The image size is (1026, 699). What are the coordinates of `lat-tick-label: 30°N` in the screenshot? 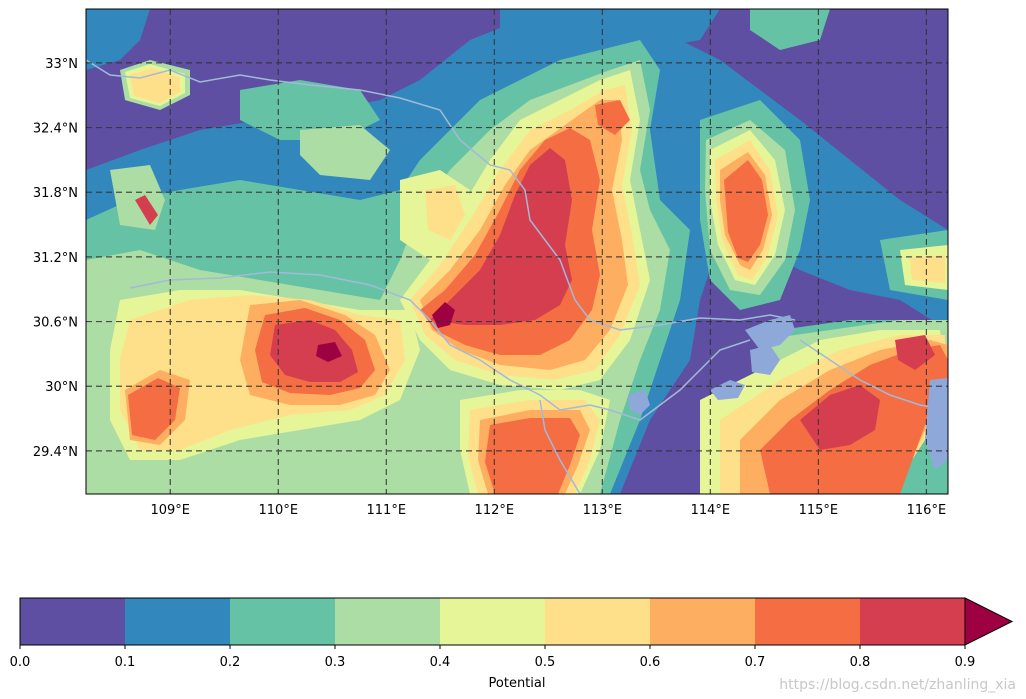 It's located at (61, 387).